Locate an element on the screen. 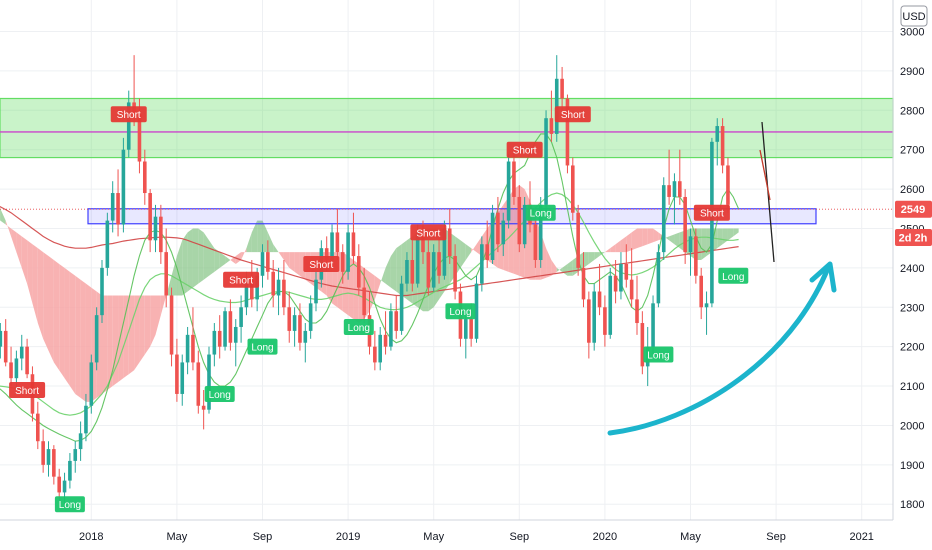  time-axis: 2018MaySep2019MaySep2020MaySep2021May is located at coordinates (505, 537).